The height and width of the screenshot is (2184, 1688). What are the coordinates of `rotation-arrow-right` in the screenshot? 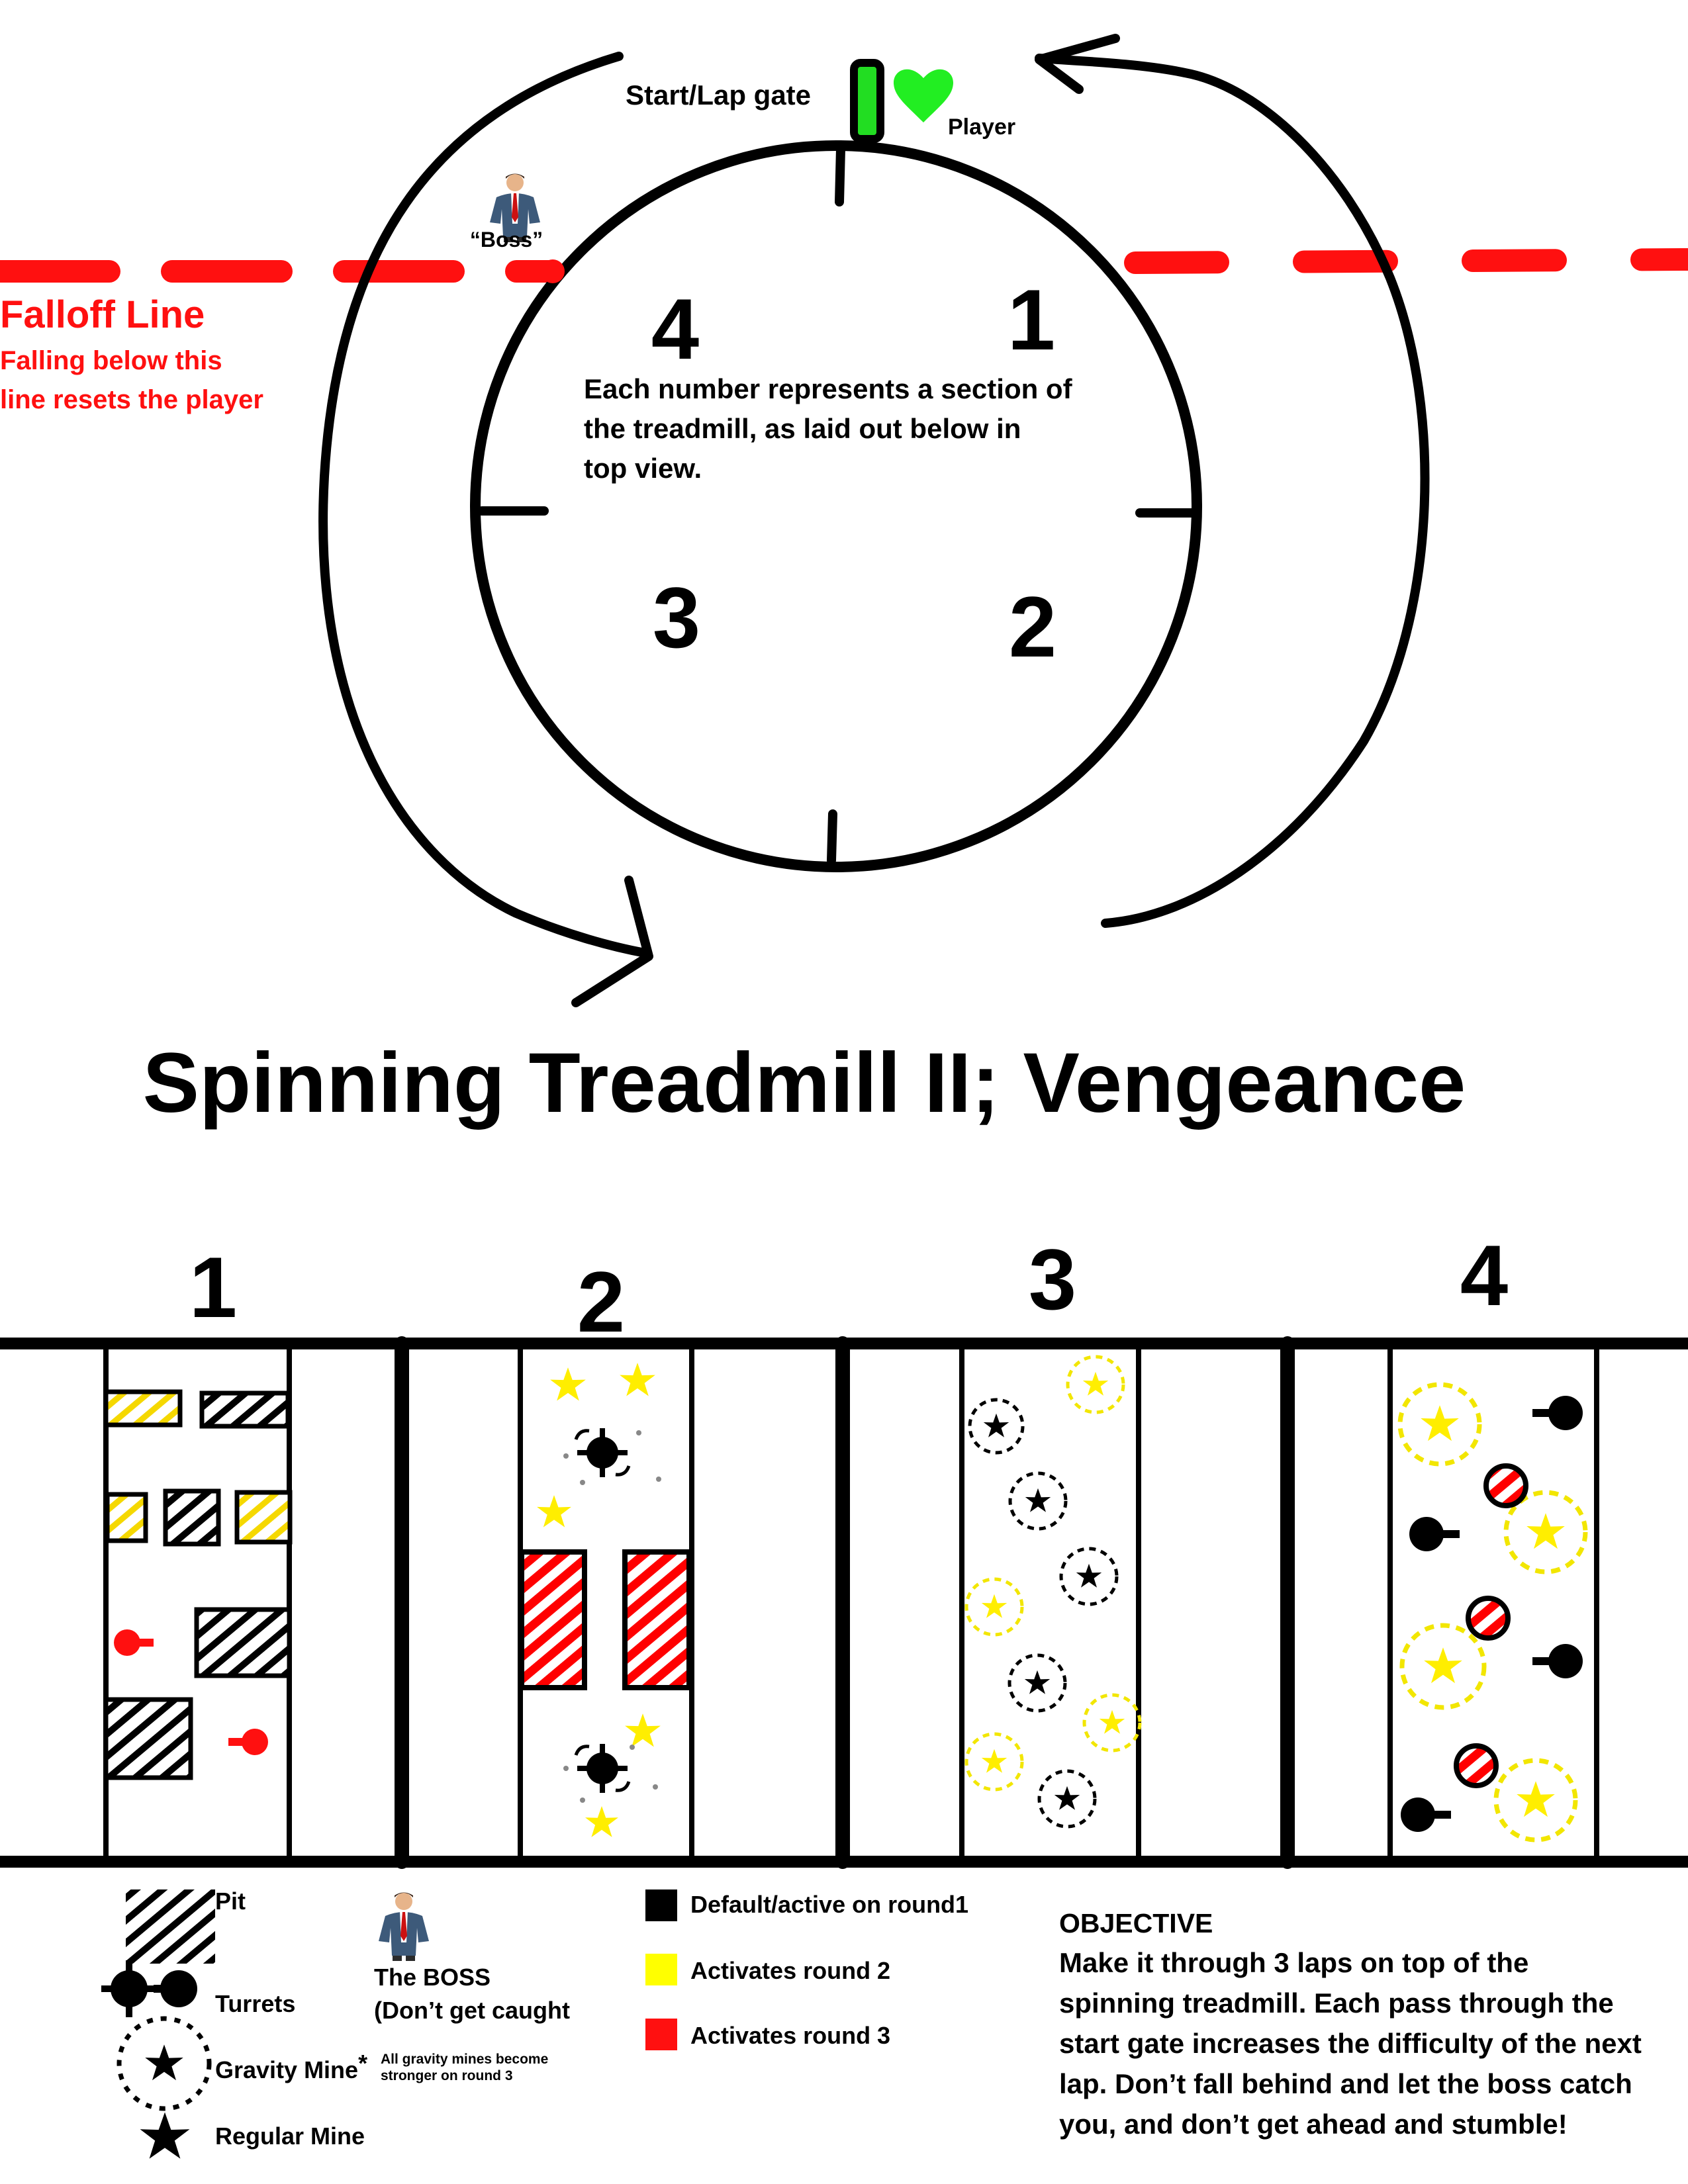 It's located at (1232, 481).